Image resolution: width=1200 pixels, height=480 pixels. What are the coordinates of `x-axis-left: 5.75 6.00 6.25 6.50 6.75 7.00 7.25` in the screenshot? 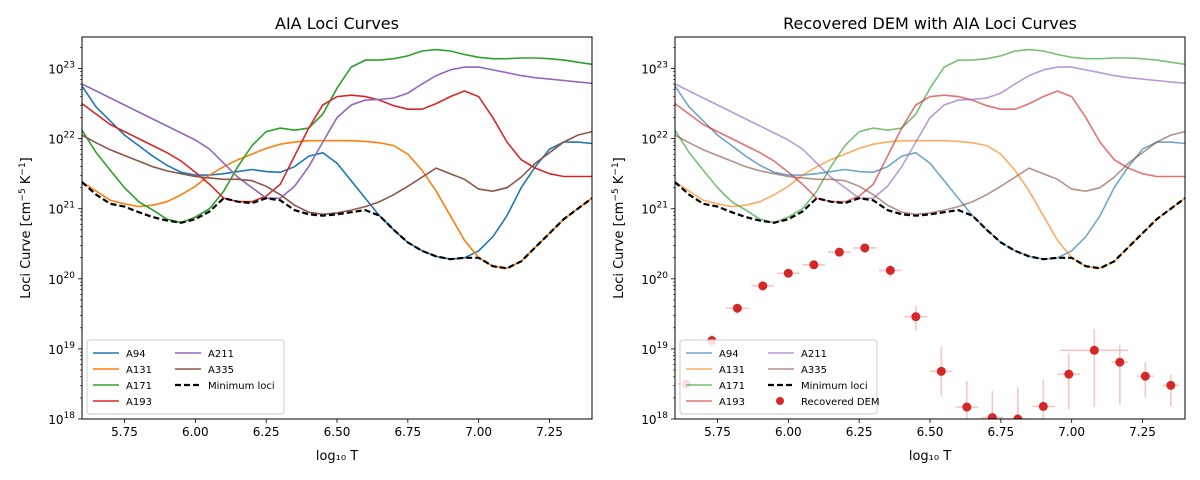 It's located at (337, 429).